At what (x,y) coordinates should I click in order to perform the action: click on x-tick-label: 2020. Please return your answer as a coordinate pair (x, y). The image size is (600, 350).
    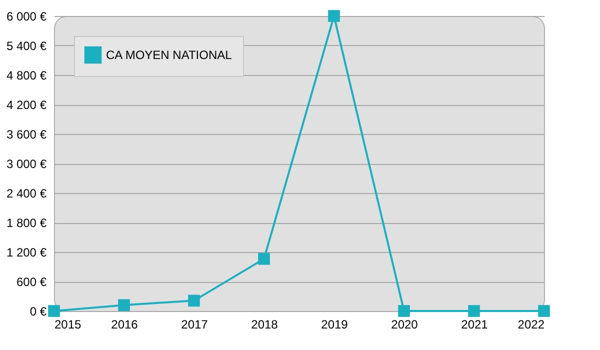
    Looking at the image, I should click on (404, 325).